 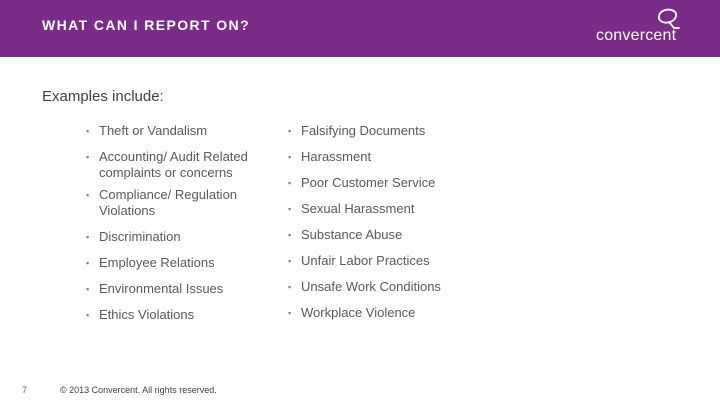 I want to click on list-item: ▪ Unfair Labor Practices, so click(x=359, y=260).